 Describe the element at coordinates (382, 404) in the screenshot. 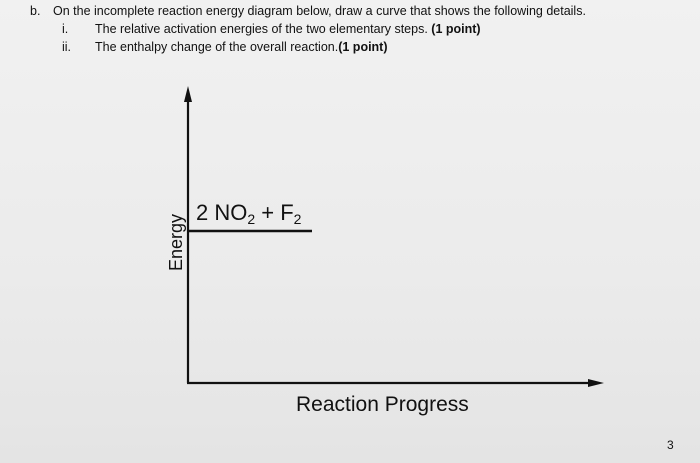

I see `x-axis-label: Reaction Progress` at that location.